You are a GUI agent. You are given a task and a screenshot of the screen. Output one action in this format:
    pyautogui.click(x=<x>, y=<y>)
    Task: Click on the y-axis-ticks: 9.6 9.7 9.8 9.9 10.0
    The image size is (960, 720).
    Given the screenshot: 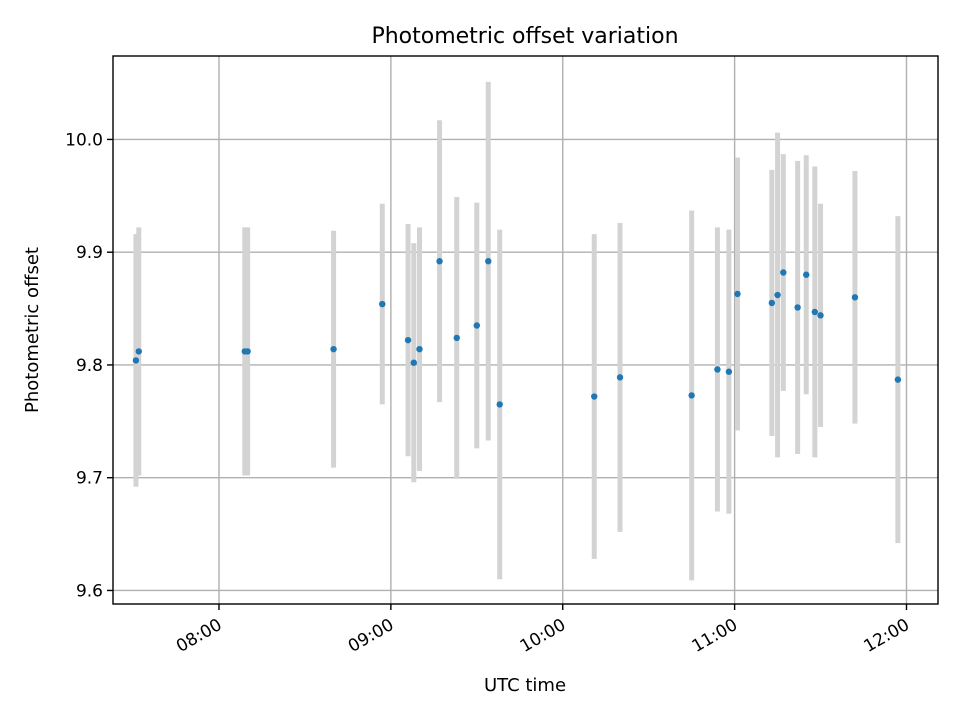 What is the action you would take?
    pyautogui.click(x=89, y=365)
    